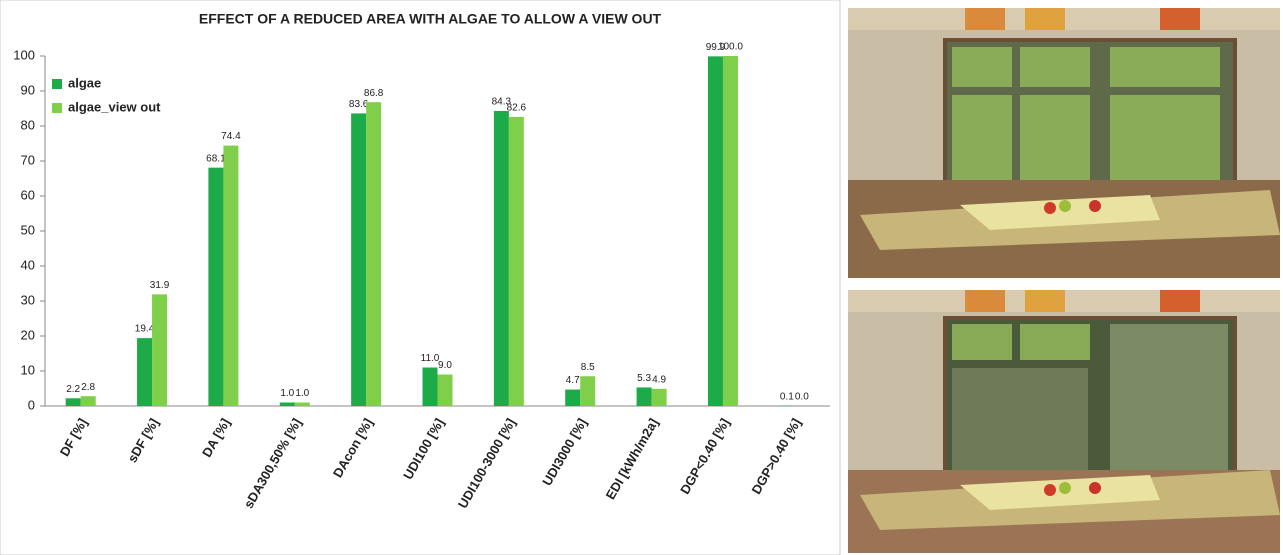 This screenshot has width=1283, height=555. What do you see at coordinates (28, 194) in the screenshot?
I see `y-tick-label: 60` at bounding box center [28, 194].